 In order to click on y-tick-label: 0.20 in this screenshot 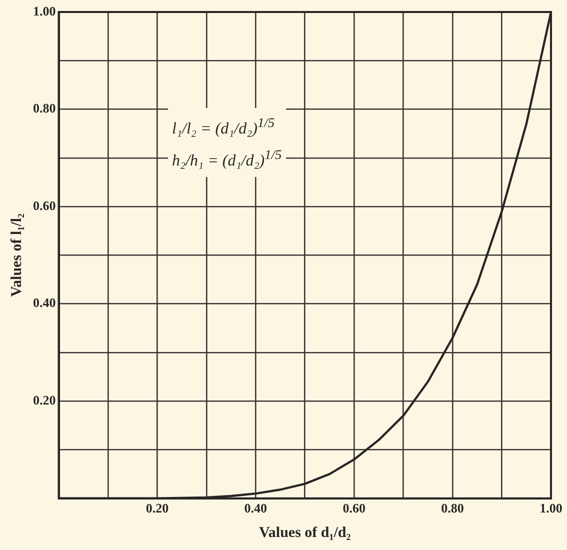, I will do `click(44, 400)`.